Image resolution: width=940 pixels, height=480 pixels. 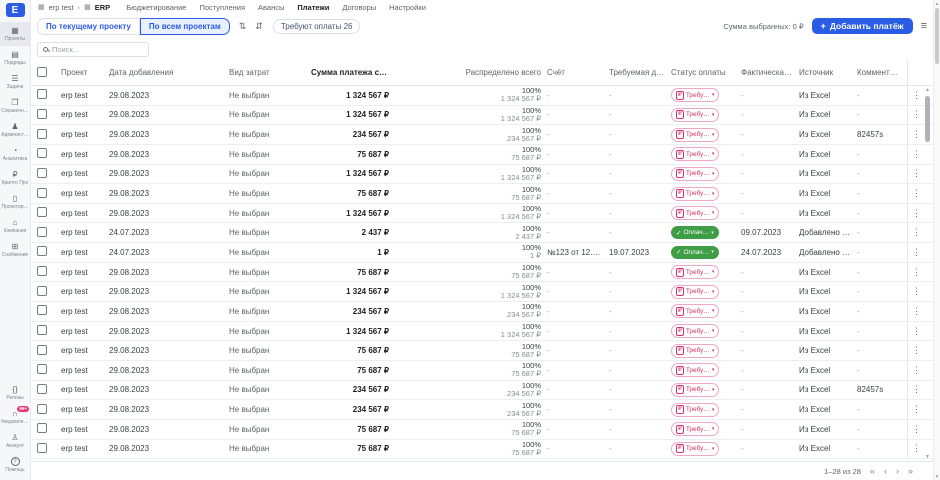 What do you see at coordinates (927, 119) in the screenshot?
I see `table-scrollbar-thumb` at bounding box center [927, 119].